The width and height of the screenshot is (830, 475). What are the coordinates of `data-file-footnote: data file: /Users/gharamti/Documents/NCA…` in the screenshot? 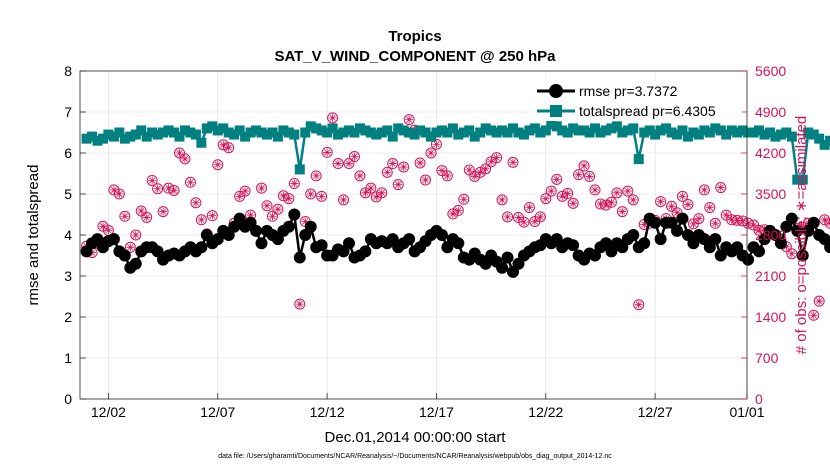 It's located at (415, 456).